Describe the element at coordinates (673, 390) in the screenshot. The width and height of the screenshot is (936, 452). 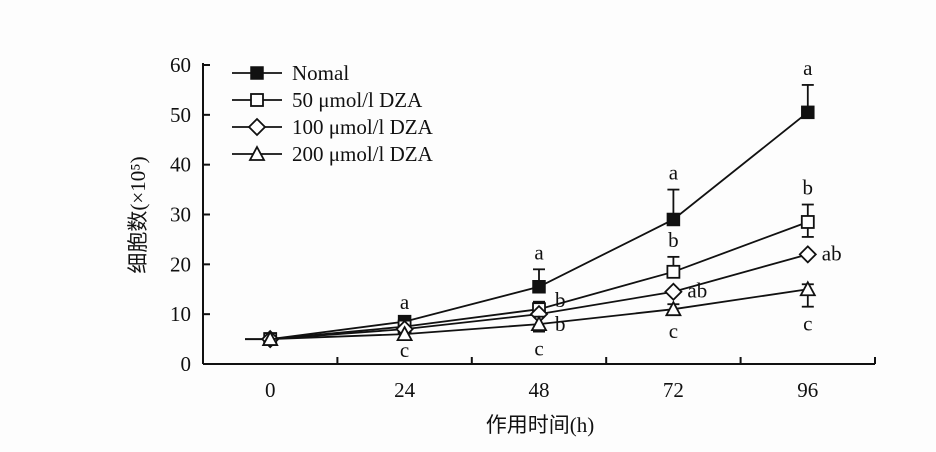
I see `x-tick-label: 72` at that location.